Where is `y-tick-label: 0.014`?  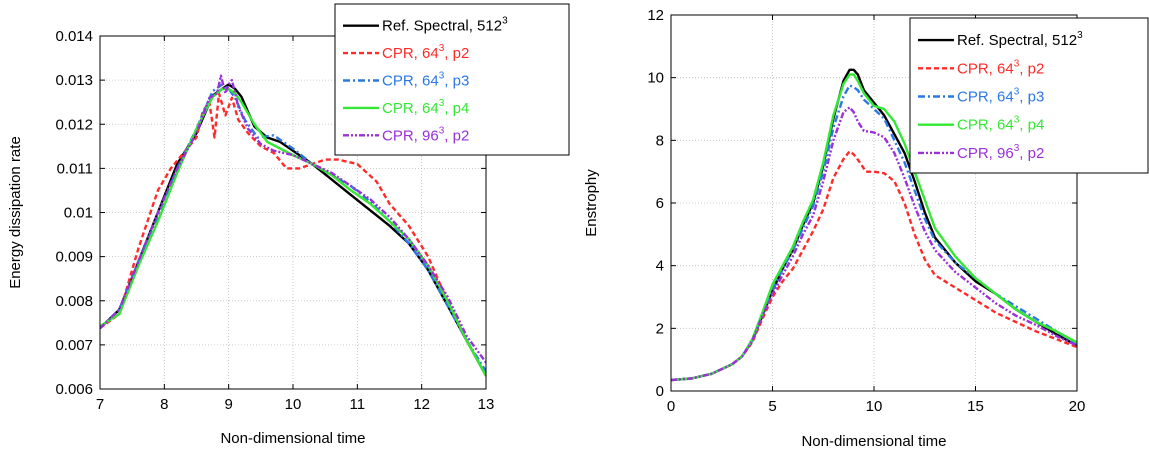
y-tick-label: 0.014 is located at coordinates (74, 36).